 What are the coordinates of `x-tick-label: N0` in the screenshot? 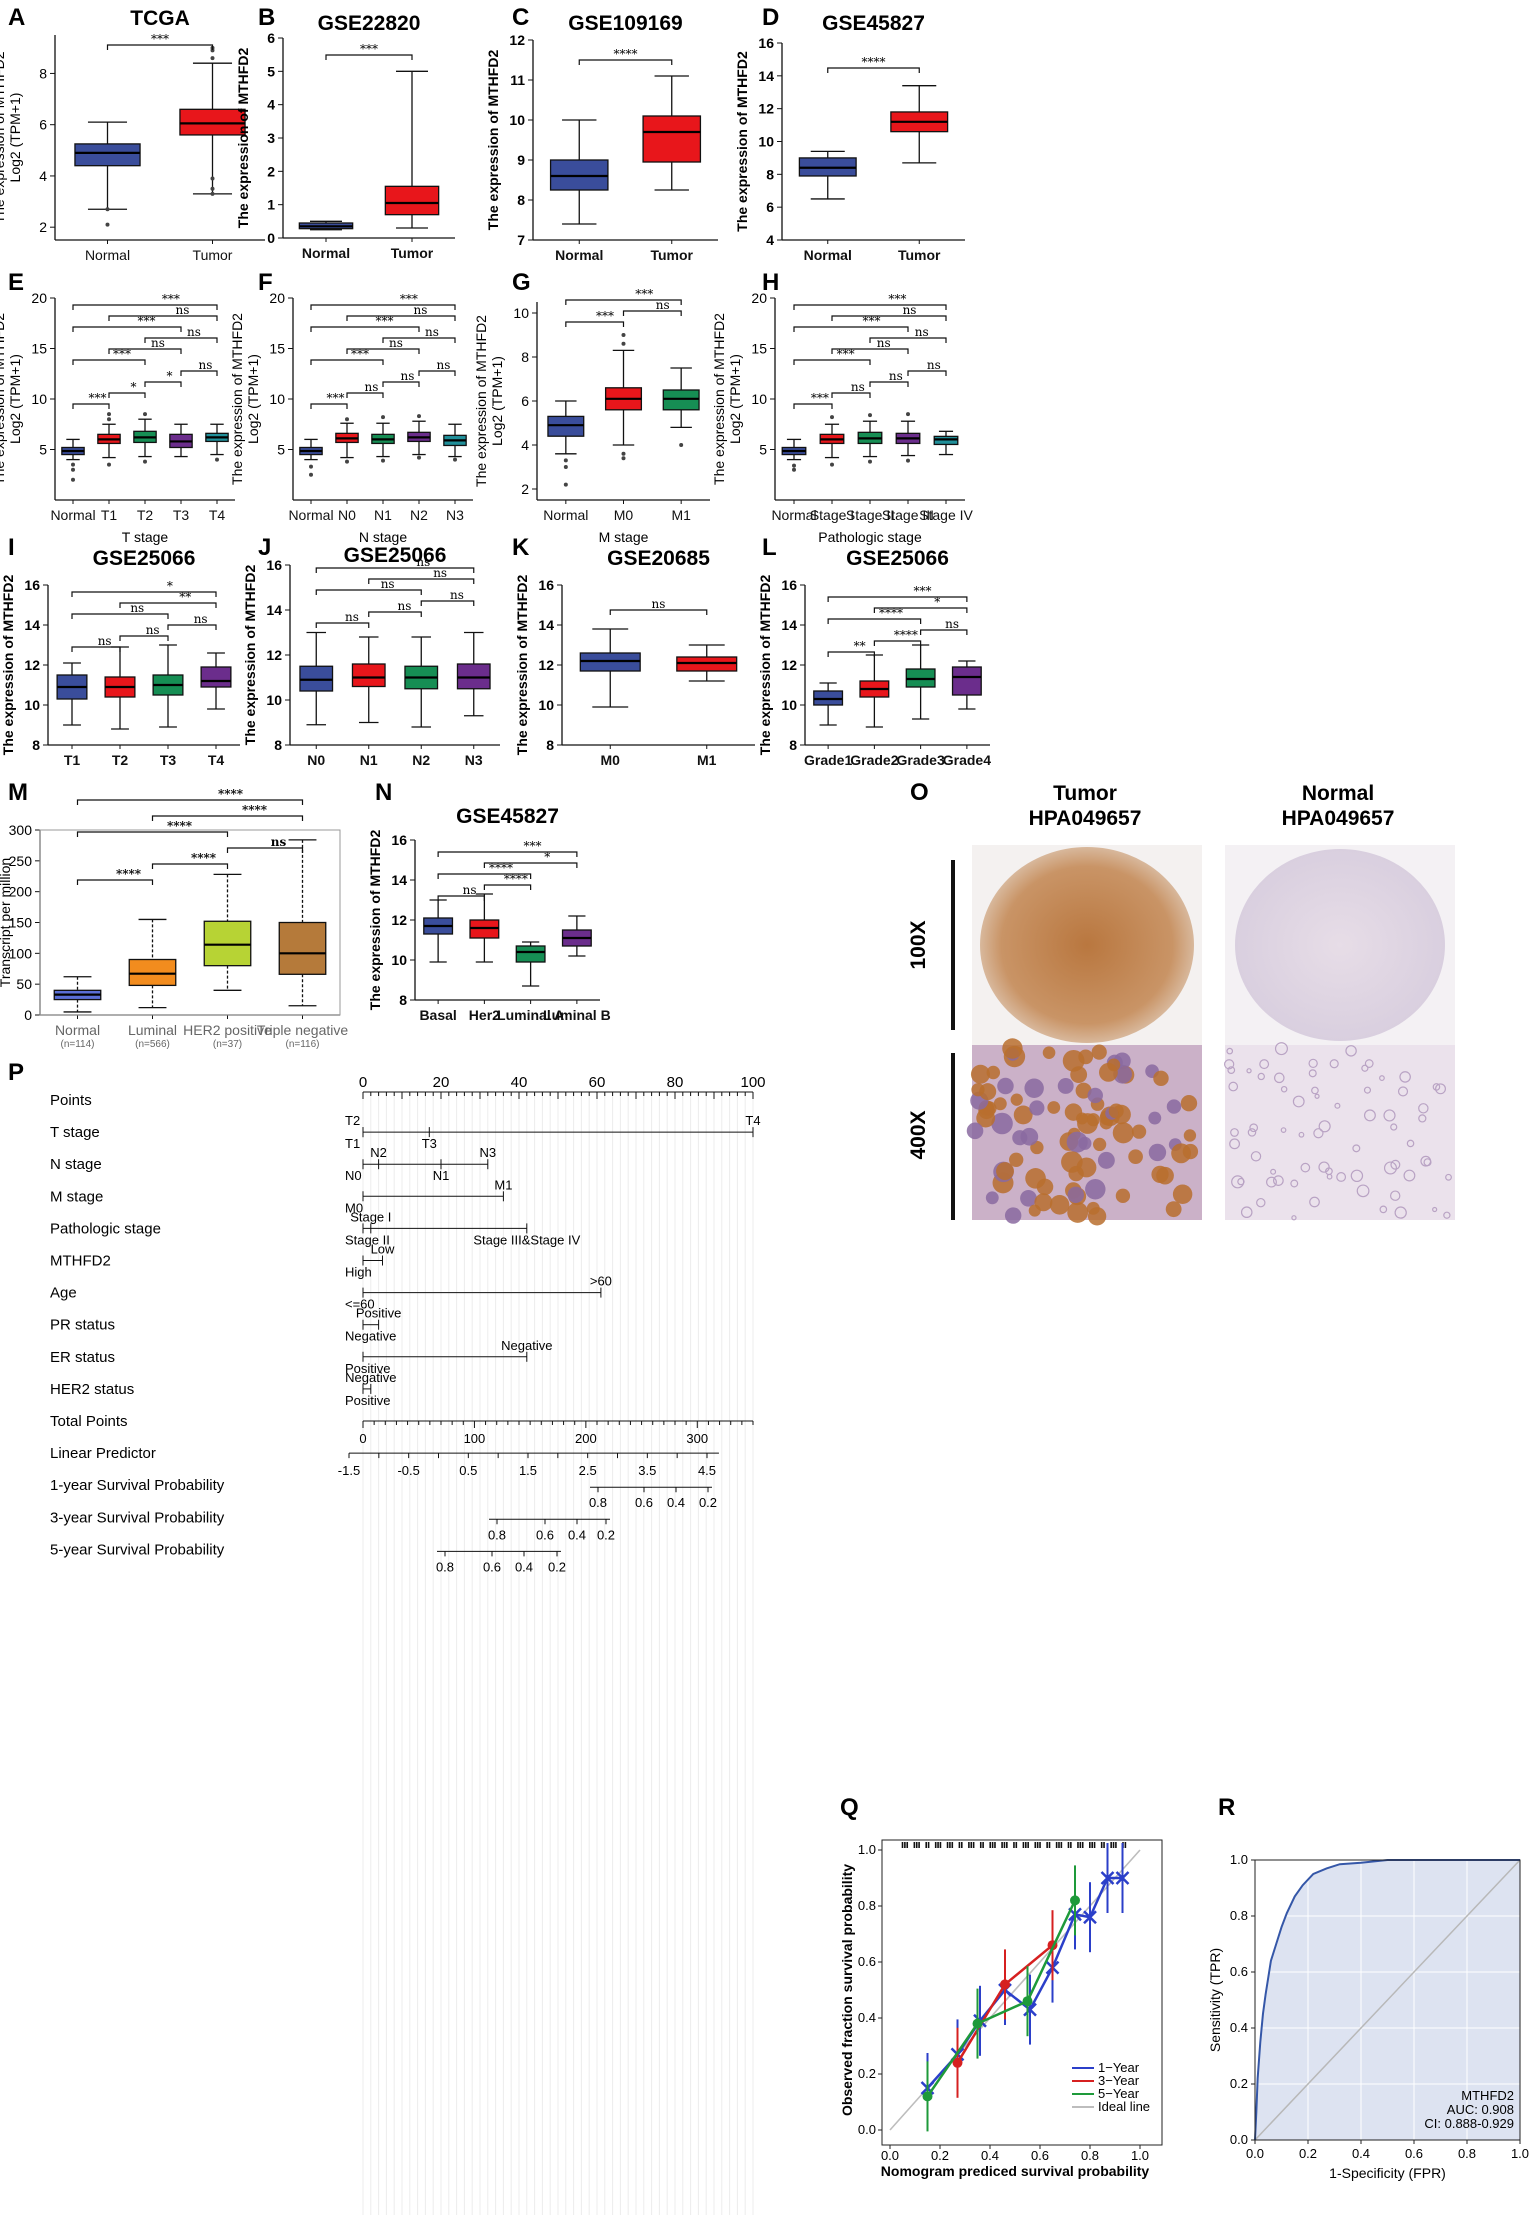 It's located at (347, 515).